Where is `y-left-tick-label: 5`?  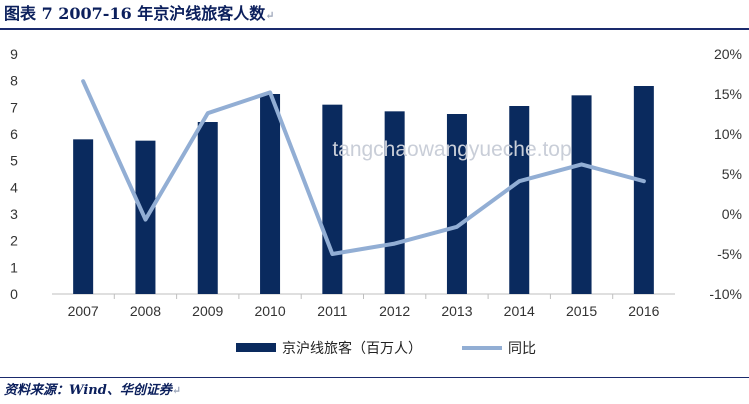 y-left-tick-label: 5 is located at coordinates (14, 161).